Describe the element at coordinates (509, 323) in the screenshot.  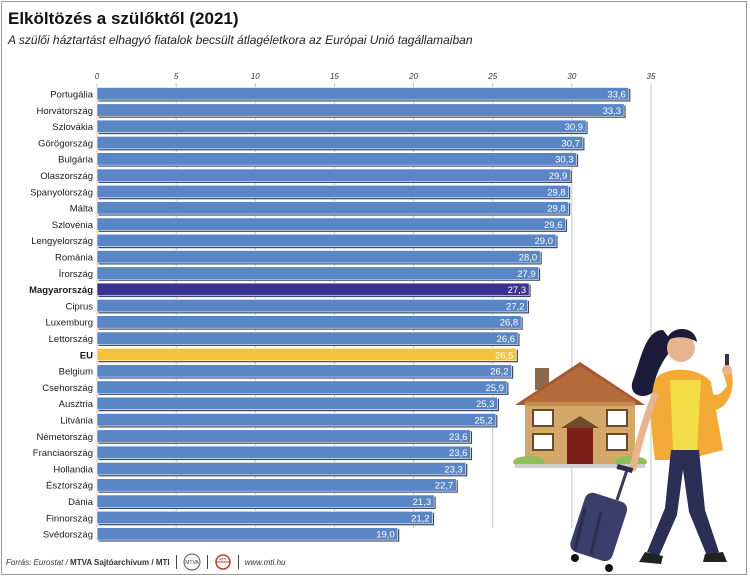
I see `bar-value-label: 26,8` at that location.